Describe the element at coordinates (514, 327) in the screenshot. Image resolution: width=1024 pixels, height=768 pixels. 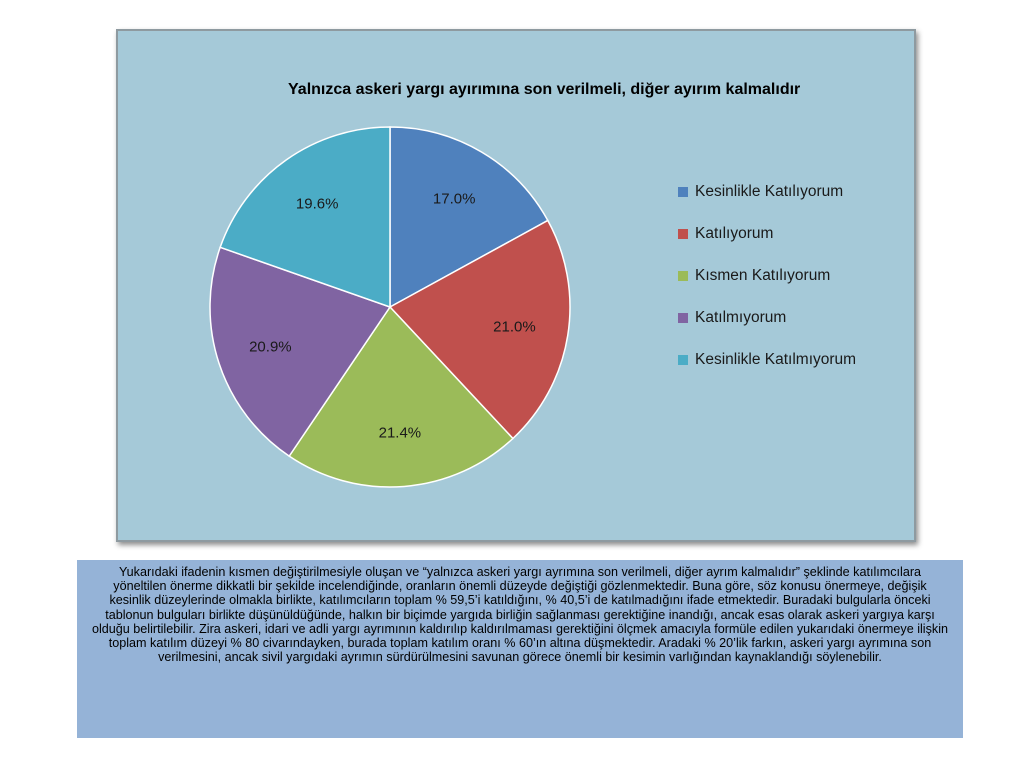
I see `slice-label-2: 21.0%` at that location.